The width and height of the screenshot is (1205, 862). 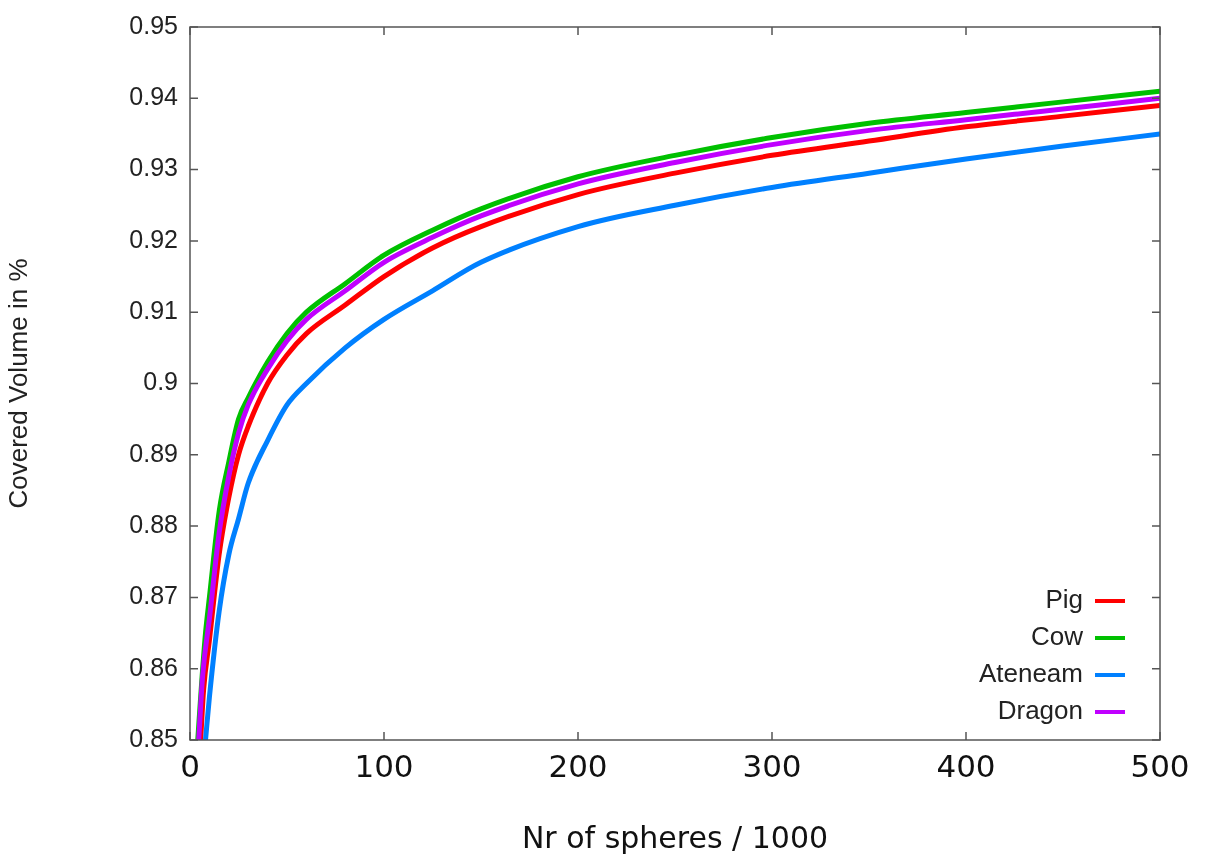 I want to click on x-tick-label: 200, so click(x=578, y=765).